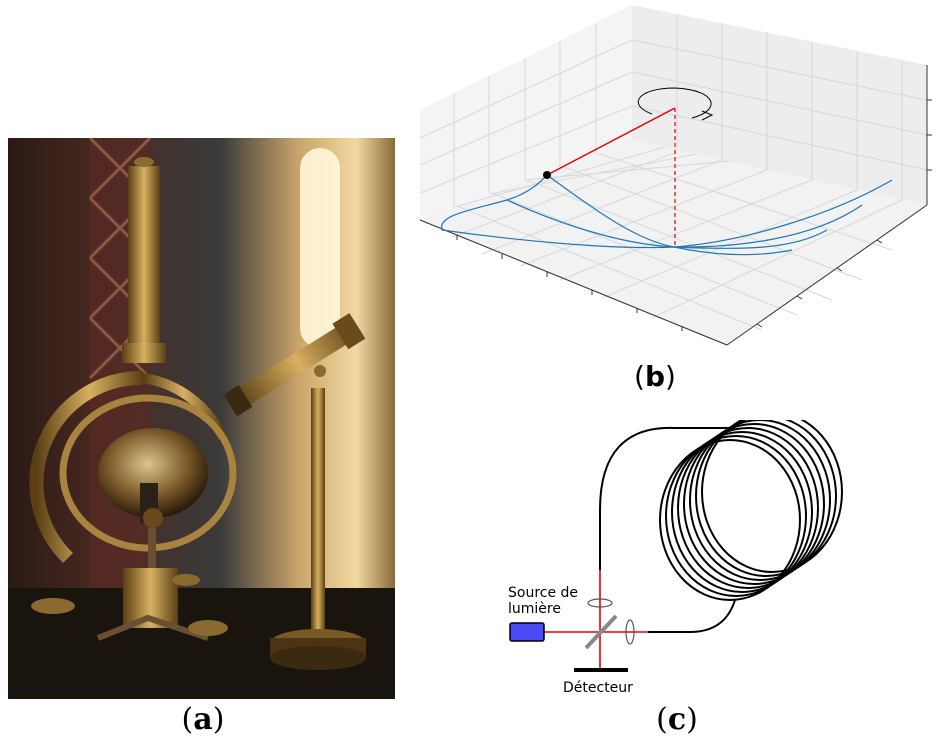 The height and width of the screenshot is (746, 937). Describe the element at coordinates (677, 719) in the screenshot. I see `caption-c: (c)` at that location.